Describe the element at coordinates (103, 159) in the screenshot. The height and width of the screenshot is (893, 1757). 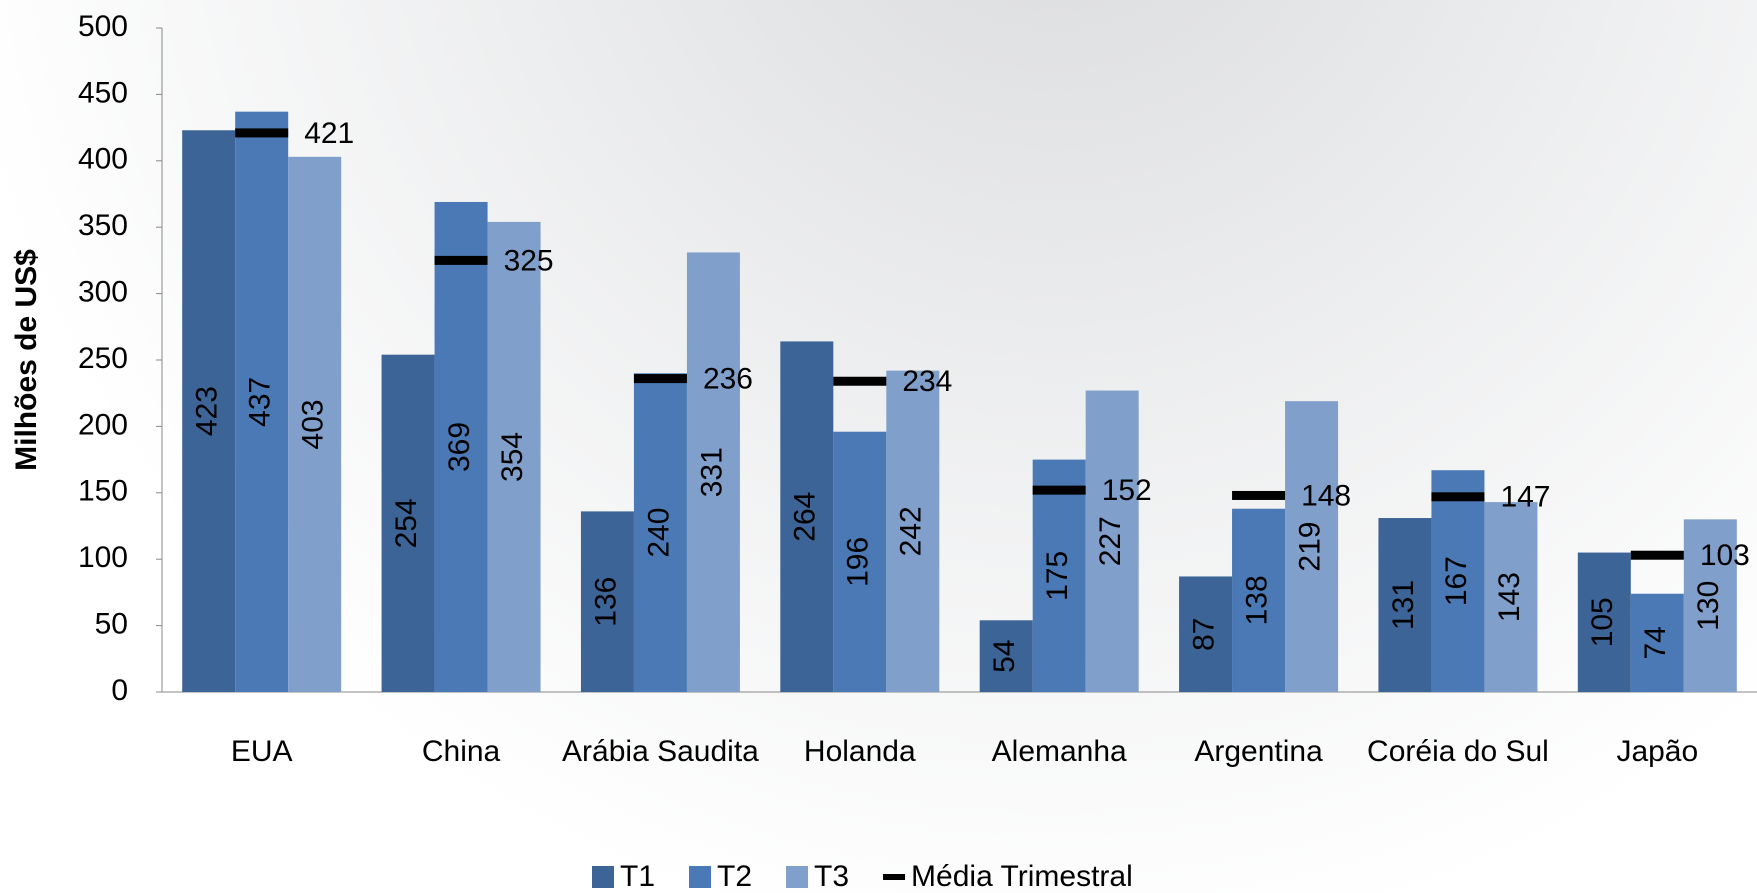
I see `y-tick-label: 400` at that location.